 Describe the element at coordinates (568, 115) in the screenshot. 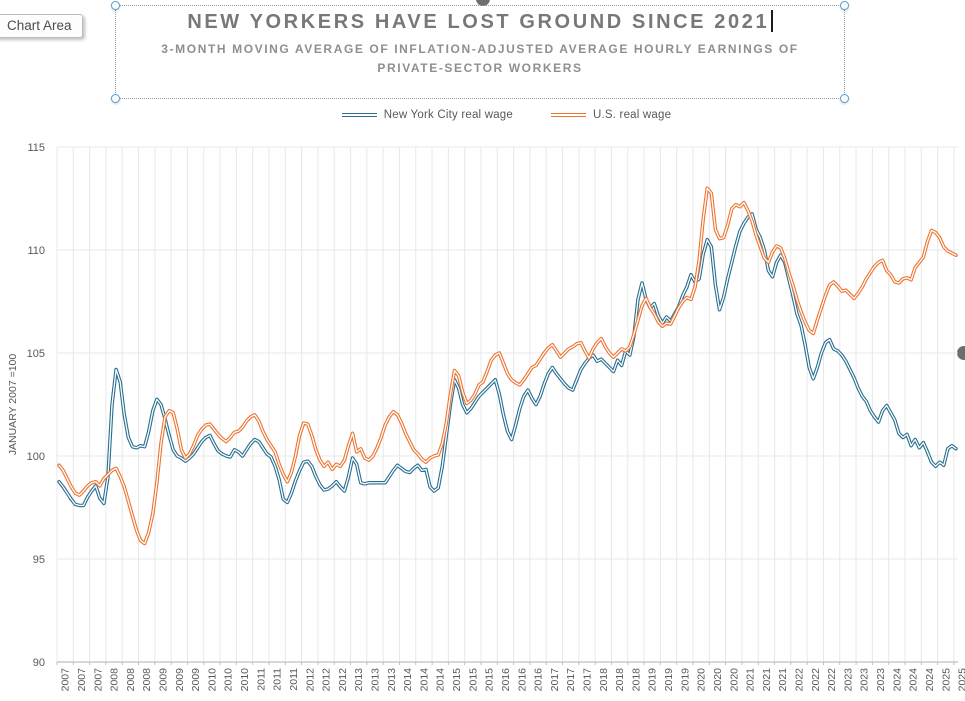

I see `us-line-swatch-icon` at that location.